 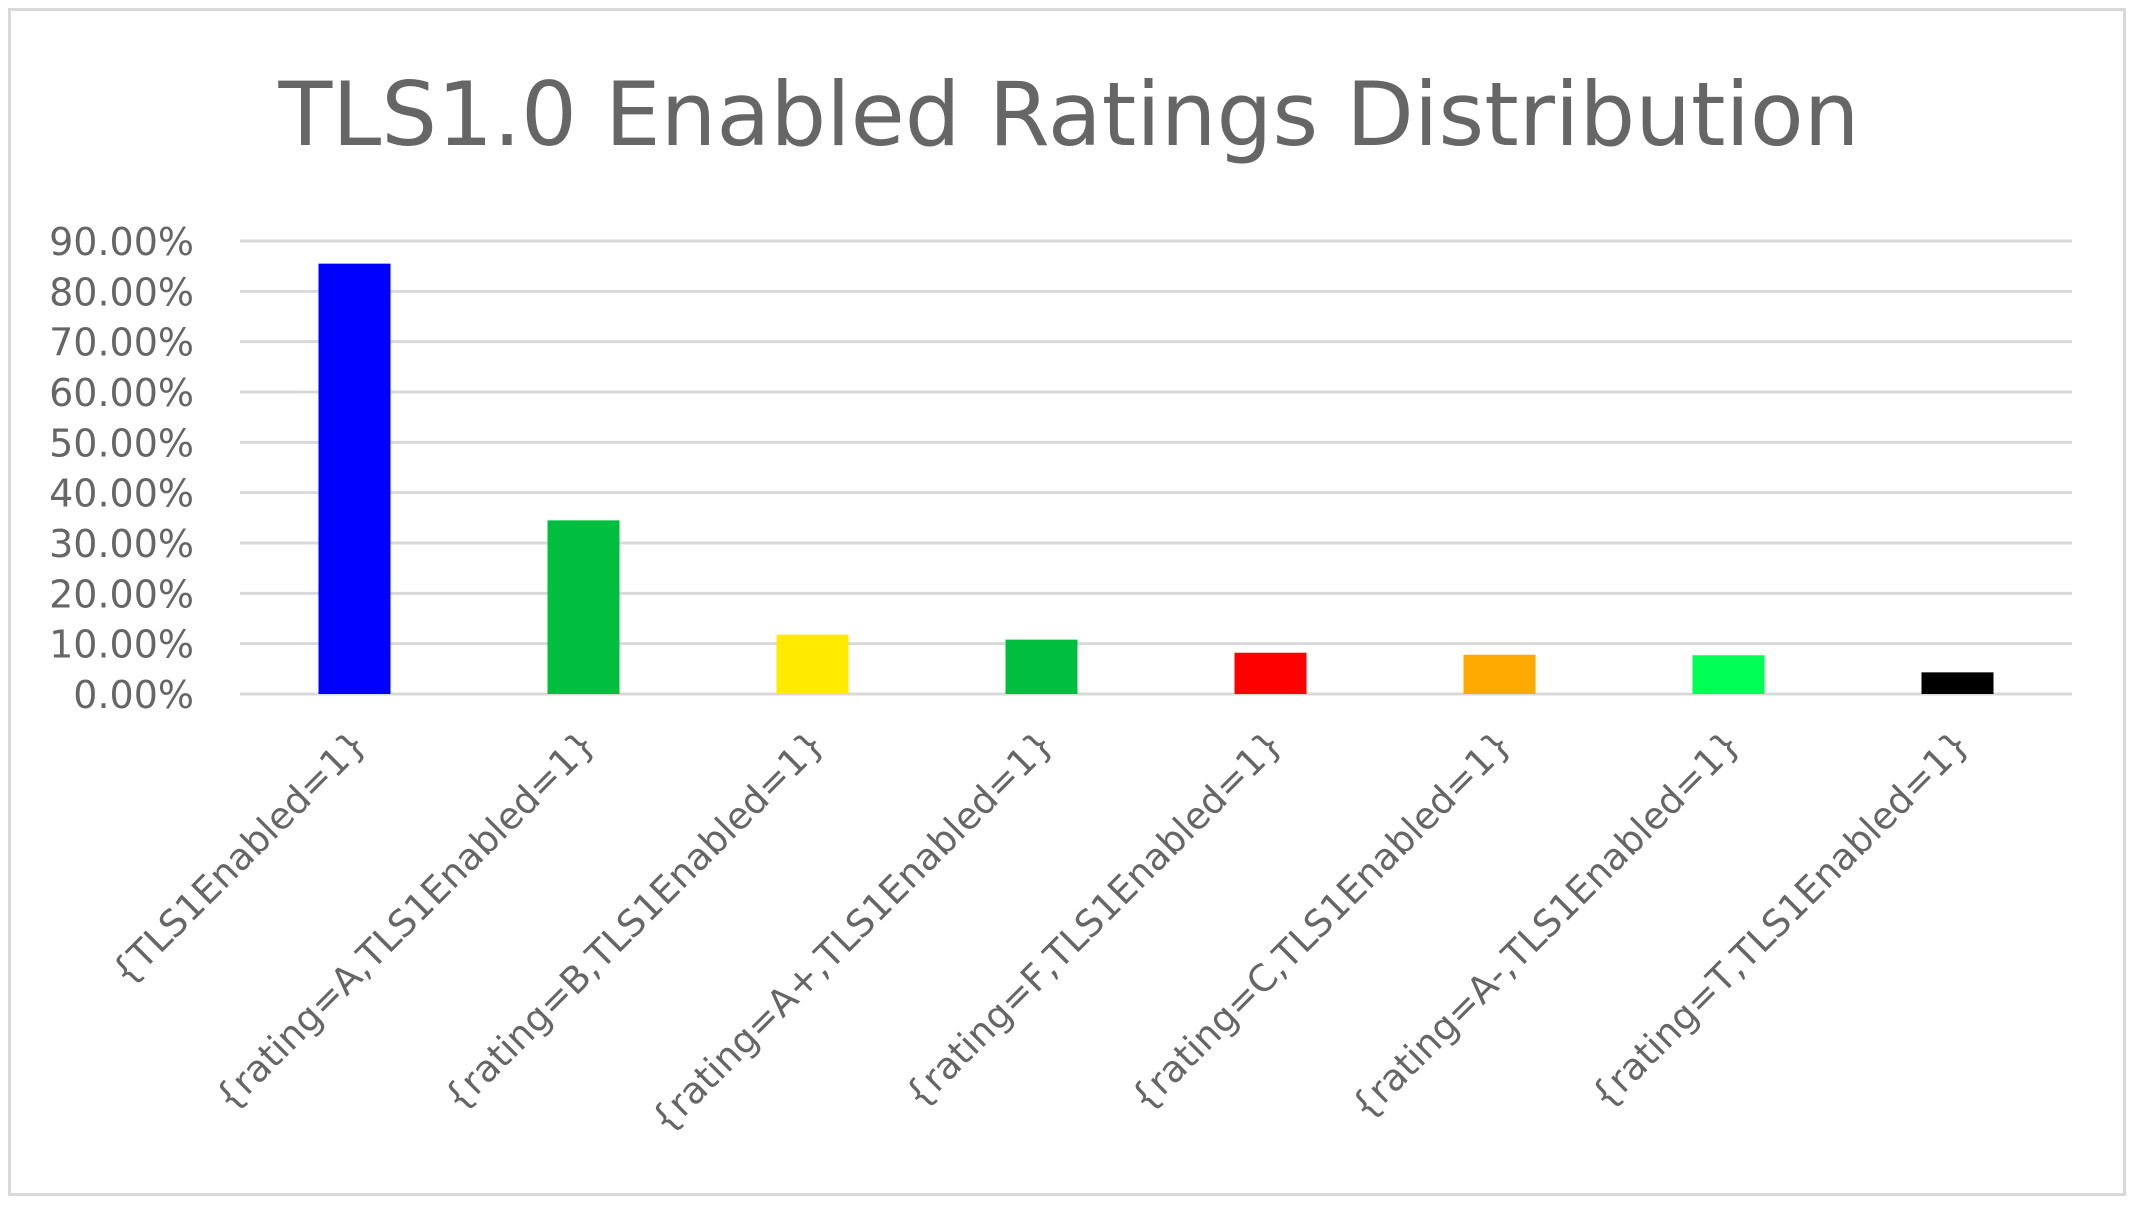 I want to click on y-tick-label: 30.00%, so click(x=121, y=544).